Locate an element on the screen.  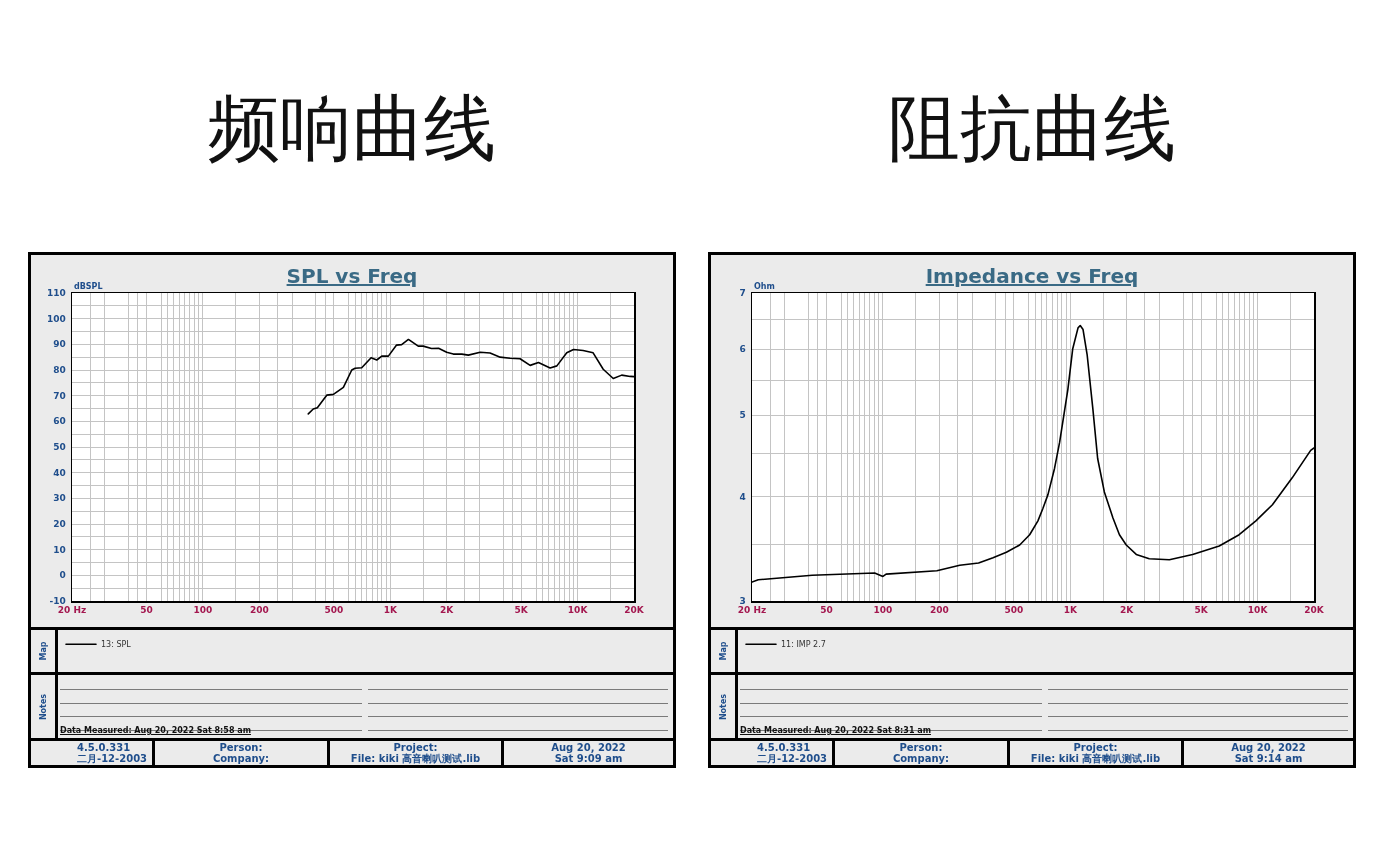
y-tick-label: 70 is located at coordinates (59, 395).